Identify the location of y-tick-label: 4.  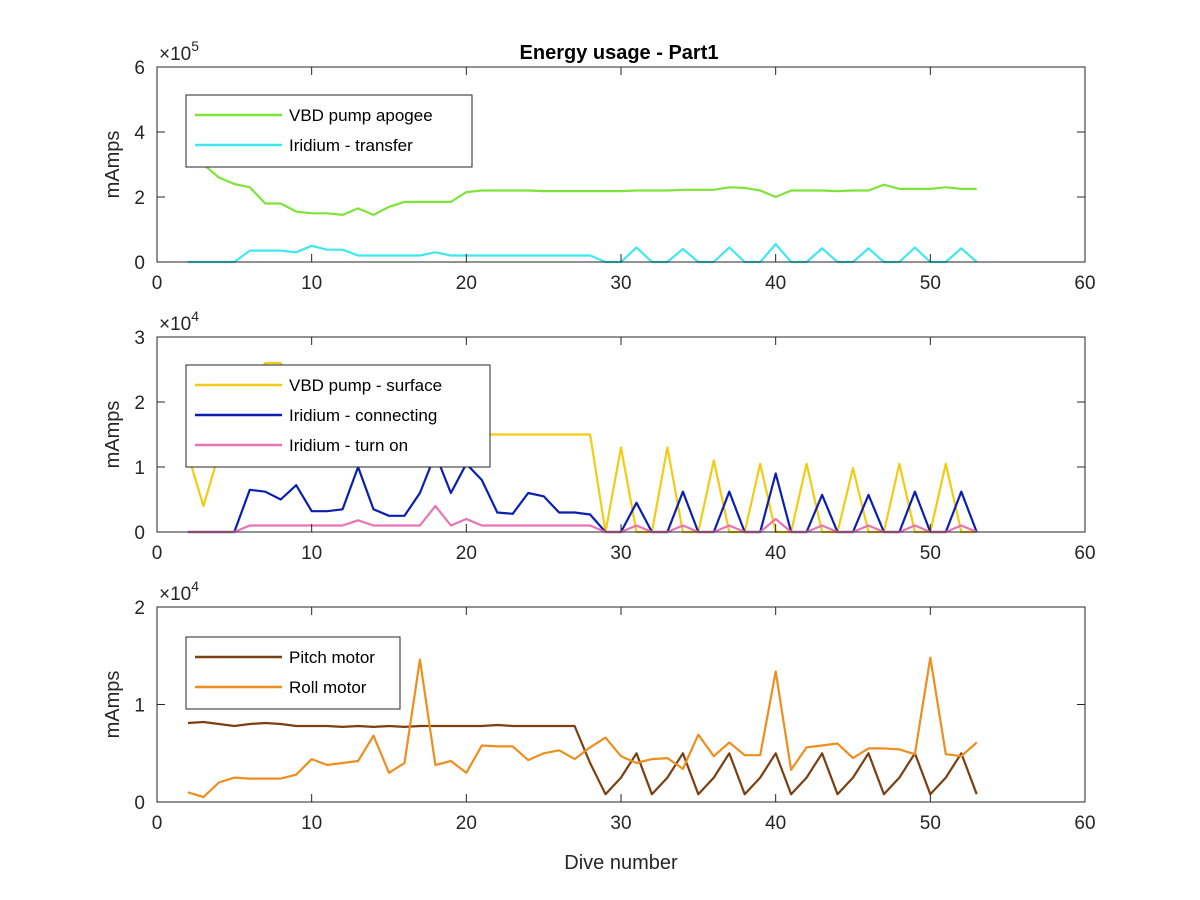
(139, 133).